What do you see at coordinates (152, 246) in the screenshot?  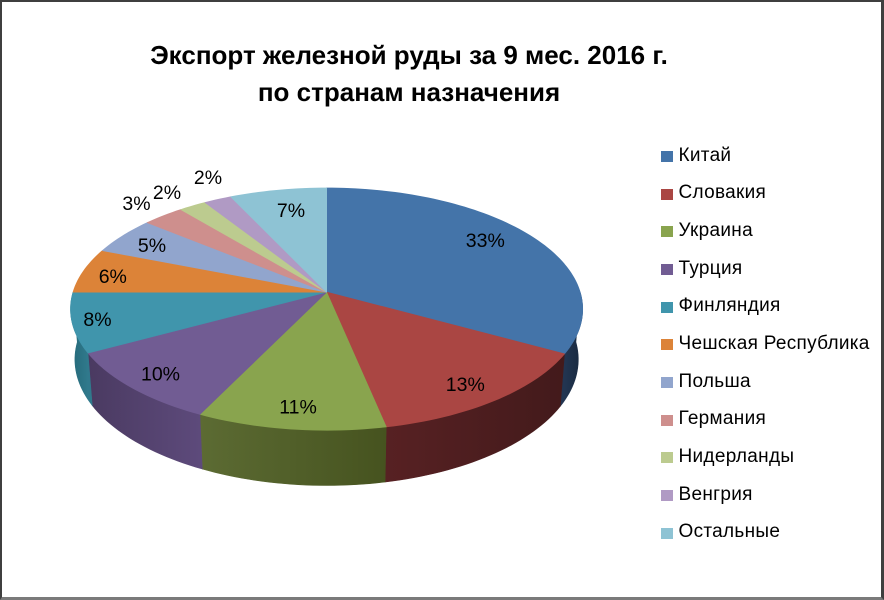 I see `svg-text: 5%` at bounding box center [152, 246].